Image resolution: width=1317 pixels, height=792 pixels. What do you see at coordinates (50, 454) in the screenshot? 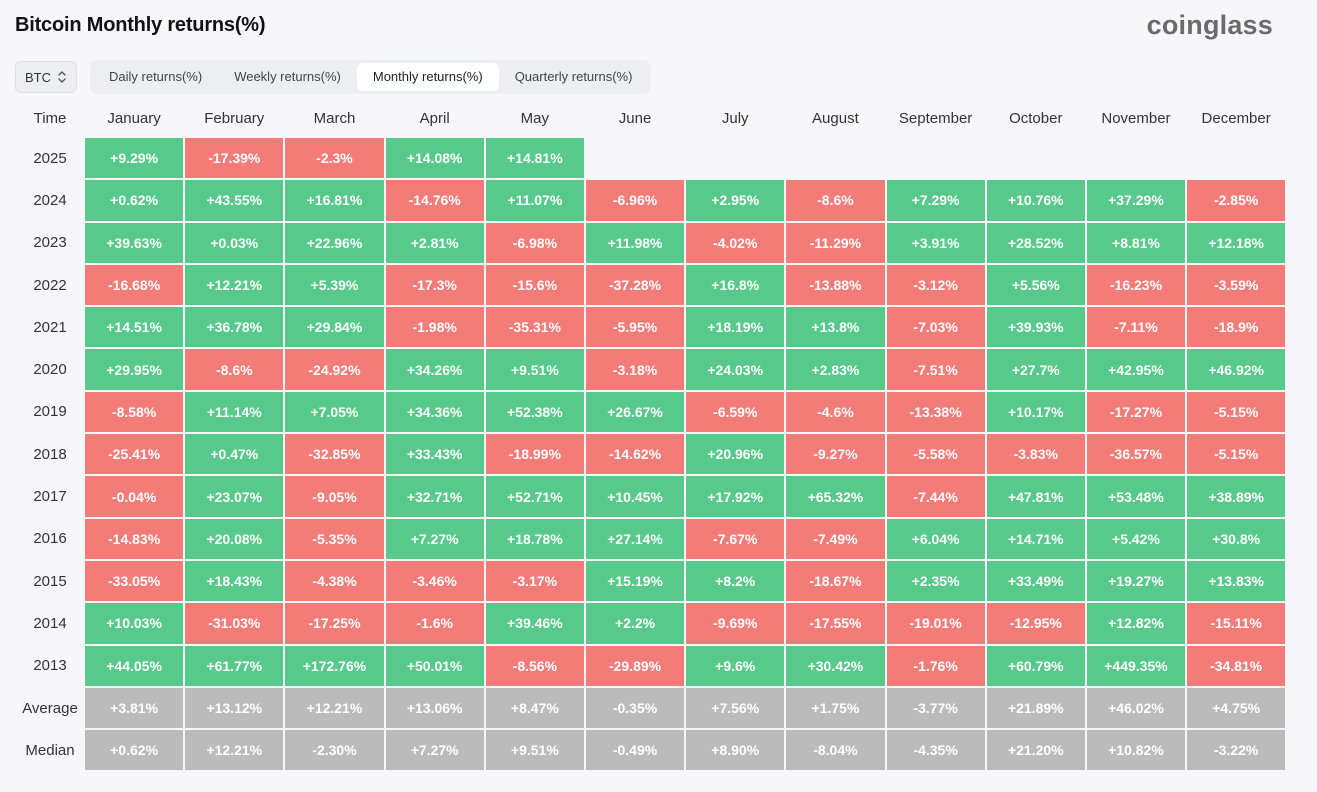
I see `row-label: 2018` at bounding box center [50, 454].